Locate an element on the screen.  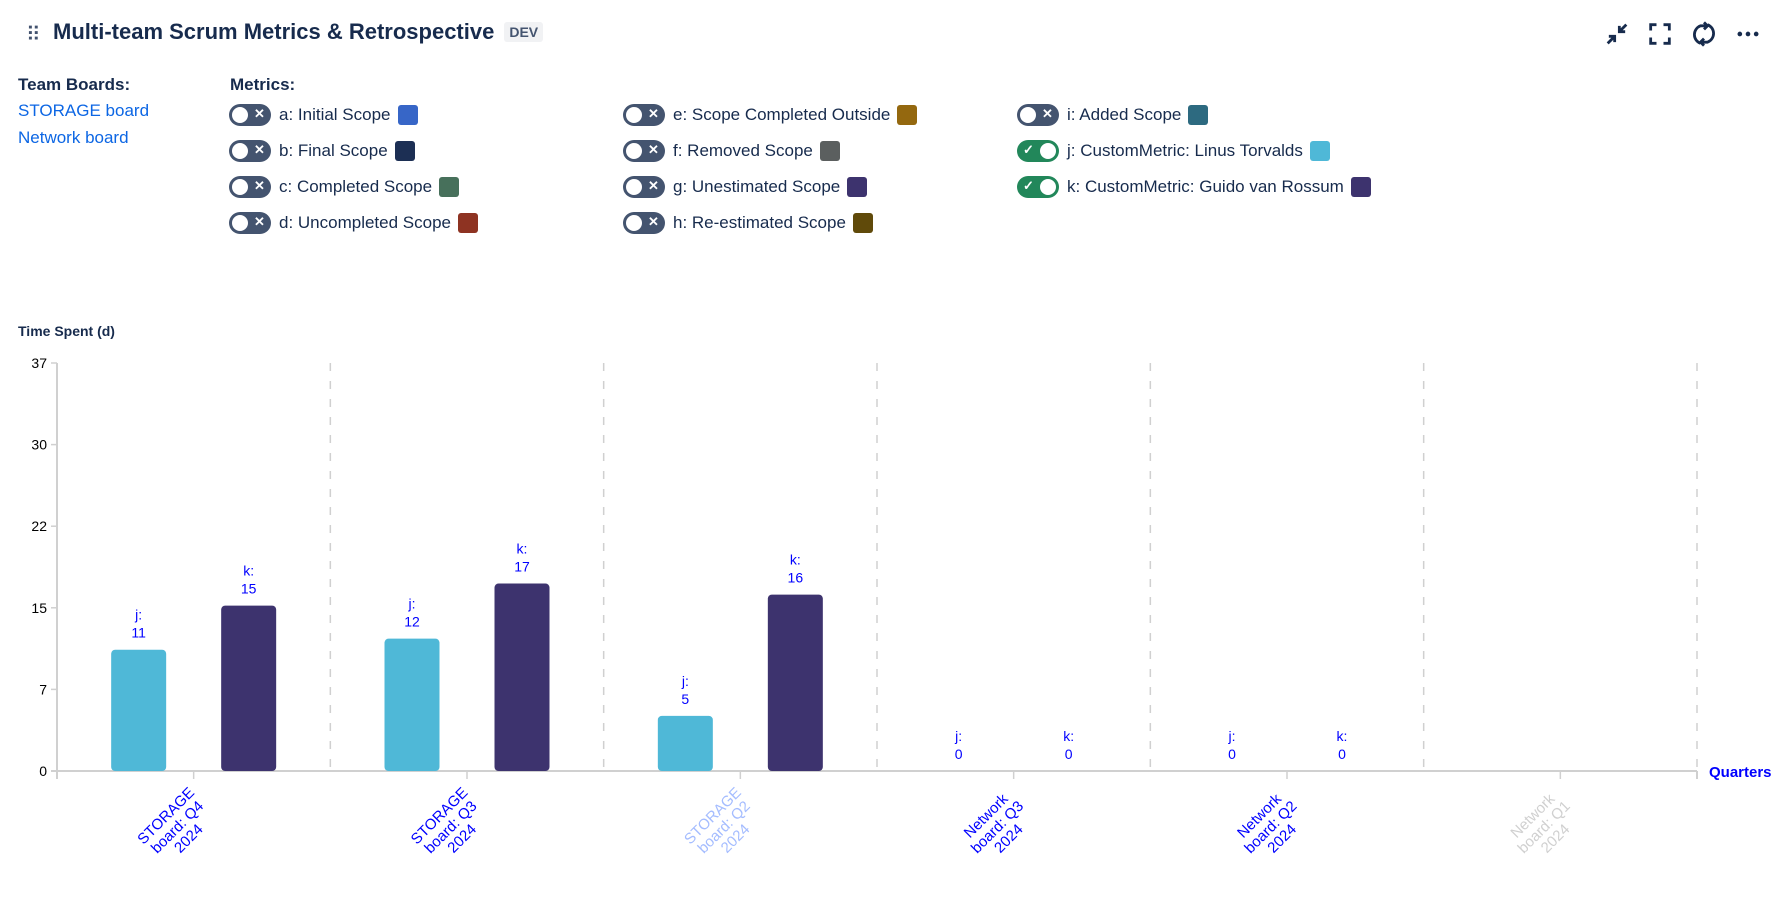
metric-b: ✕ b: Final Scope is located at coordinates (322, 151).